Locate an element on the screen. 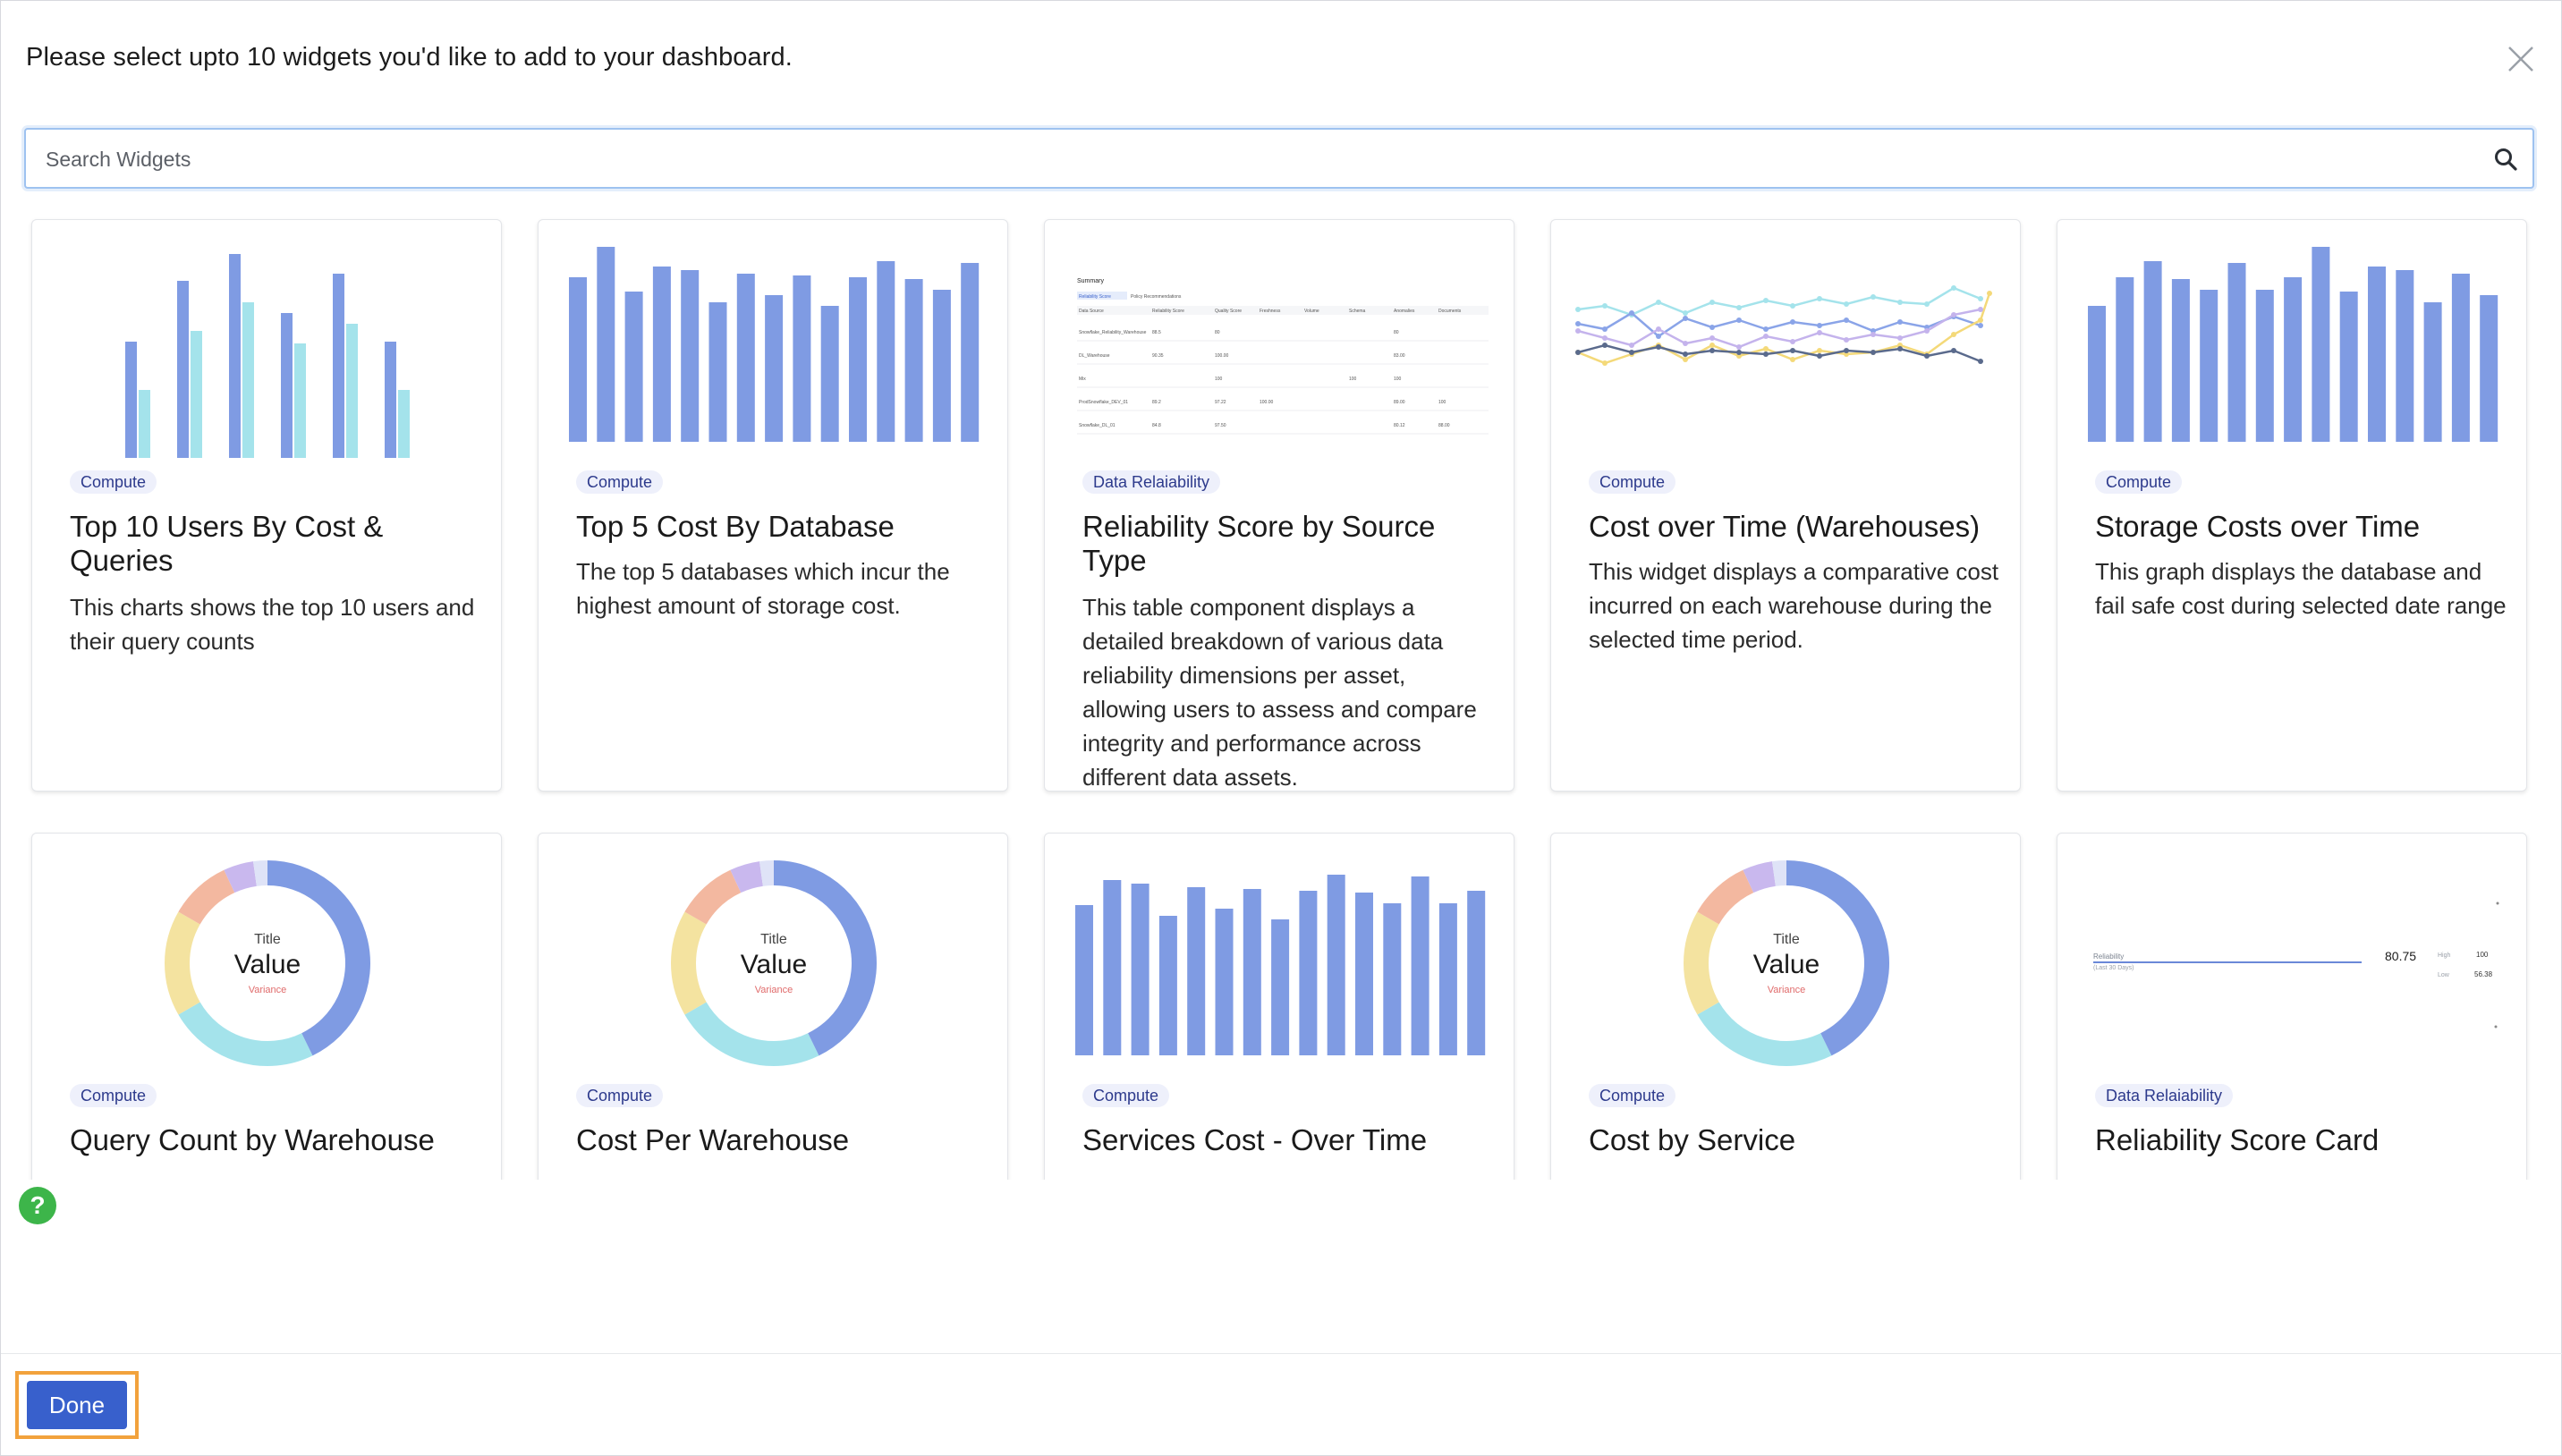 The width and height of the screenshot is (2562, 1456). score-sub: (Last 30 Days) is located at coordinates (2113, 968).